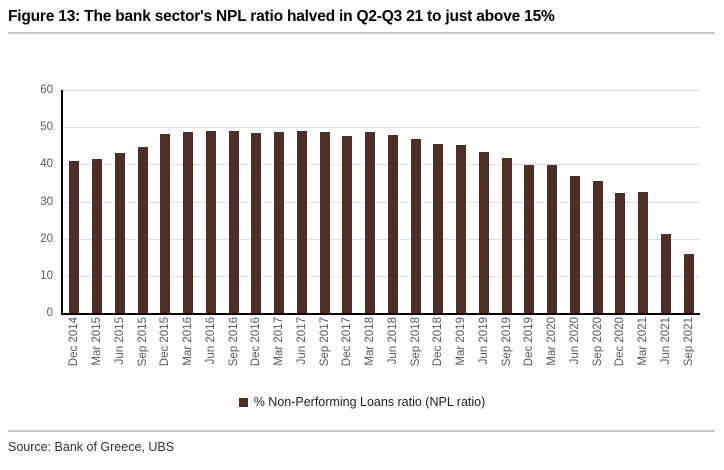 This screenshot has height=470, width=724. What do you see at coordinates (380, 314) in the screenshot?
I see `x-axis-line` at bounding box center [380, 314].